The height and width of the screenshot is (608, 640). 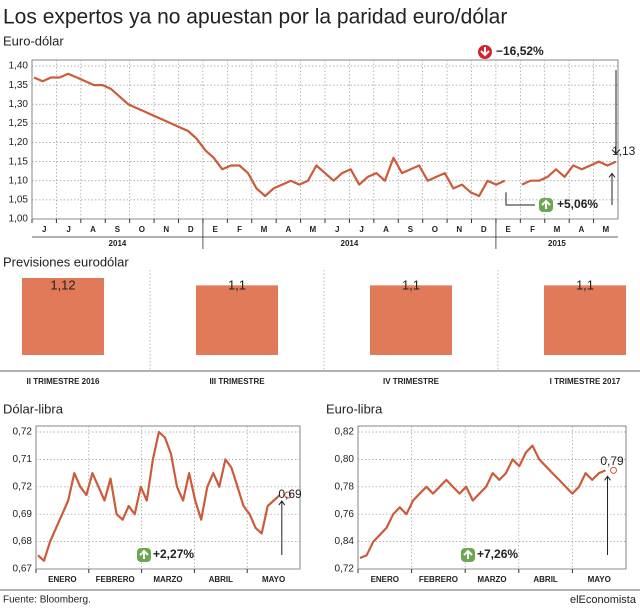 What do you see at coordinates (345, 541) in the screenshot?
I see `y-tick-label: 0,84` at bounding box center [345, 541].